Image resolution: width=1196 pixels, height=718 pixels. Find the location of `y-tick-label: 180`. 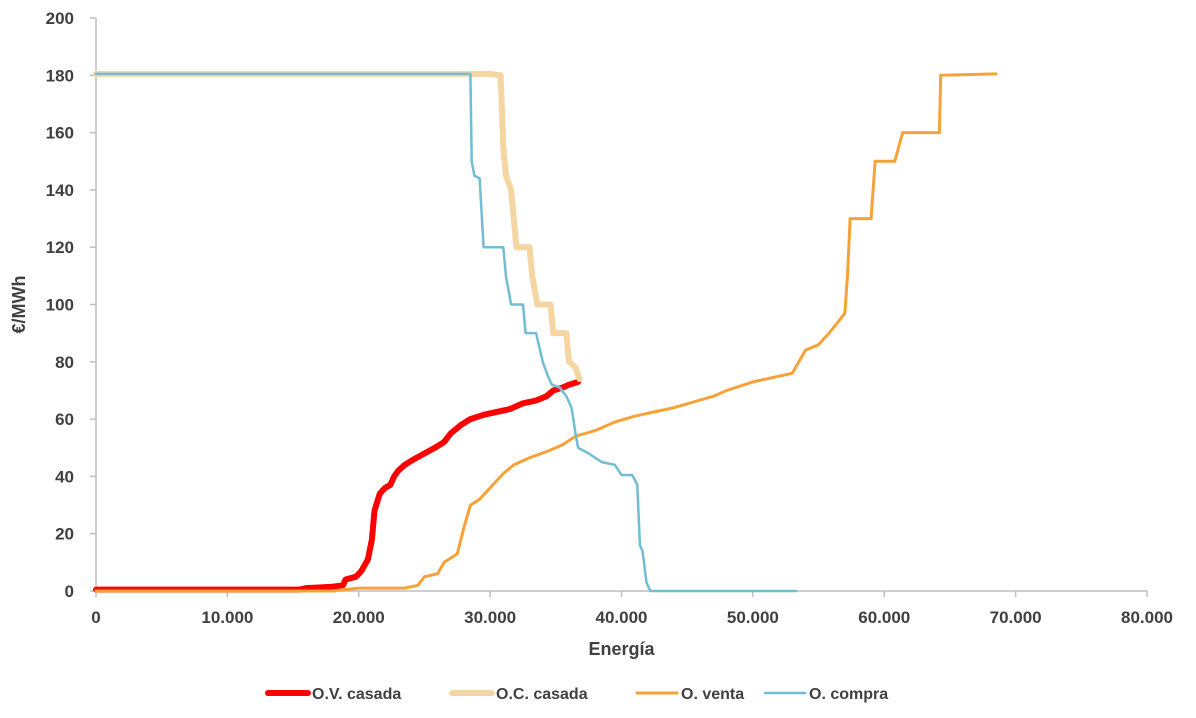

y-tick-label: 180 is located at coordinates (60, 75).